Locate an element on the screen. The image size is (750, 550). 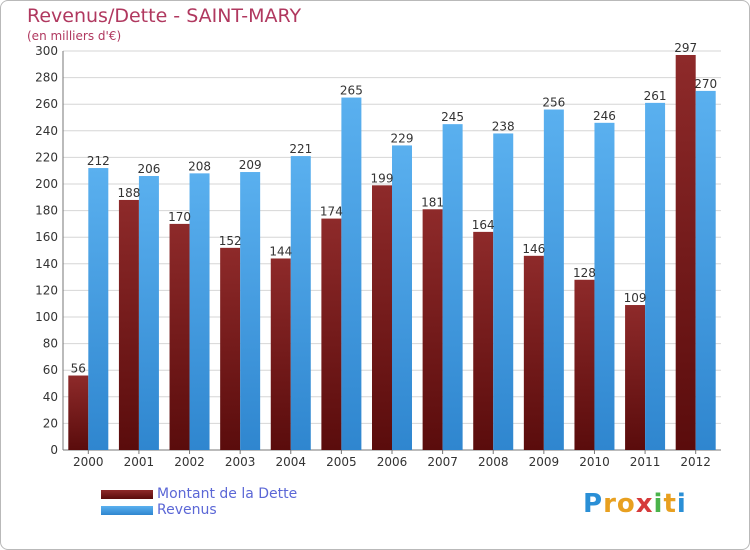
proxiti-logo: Proxiti is located at coordinates (635, 504).